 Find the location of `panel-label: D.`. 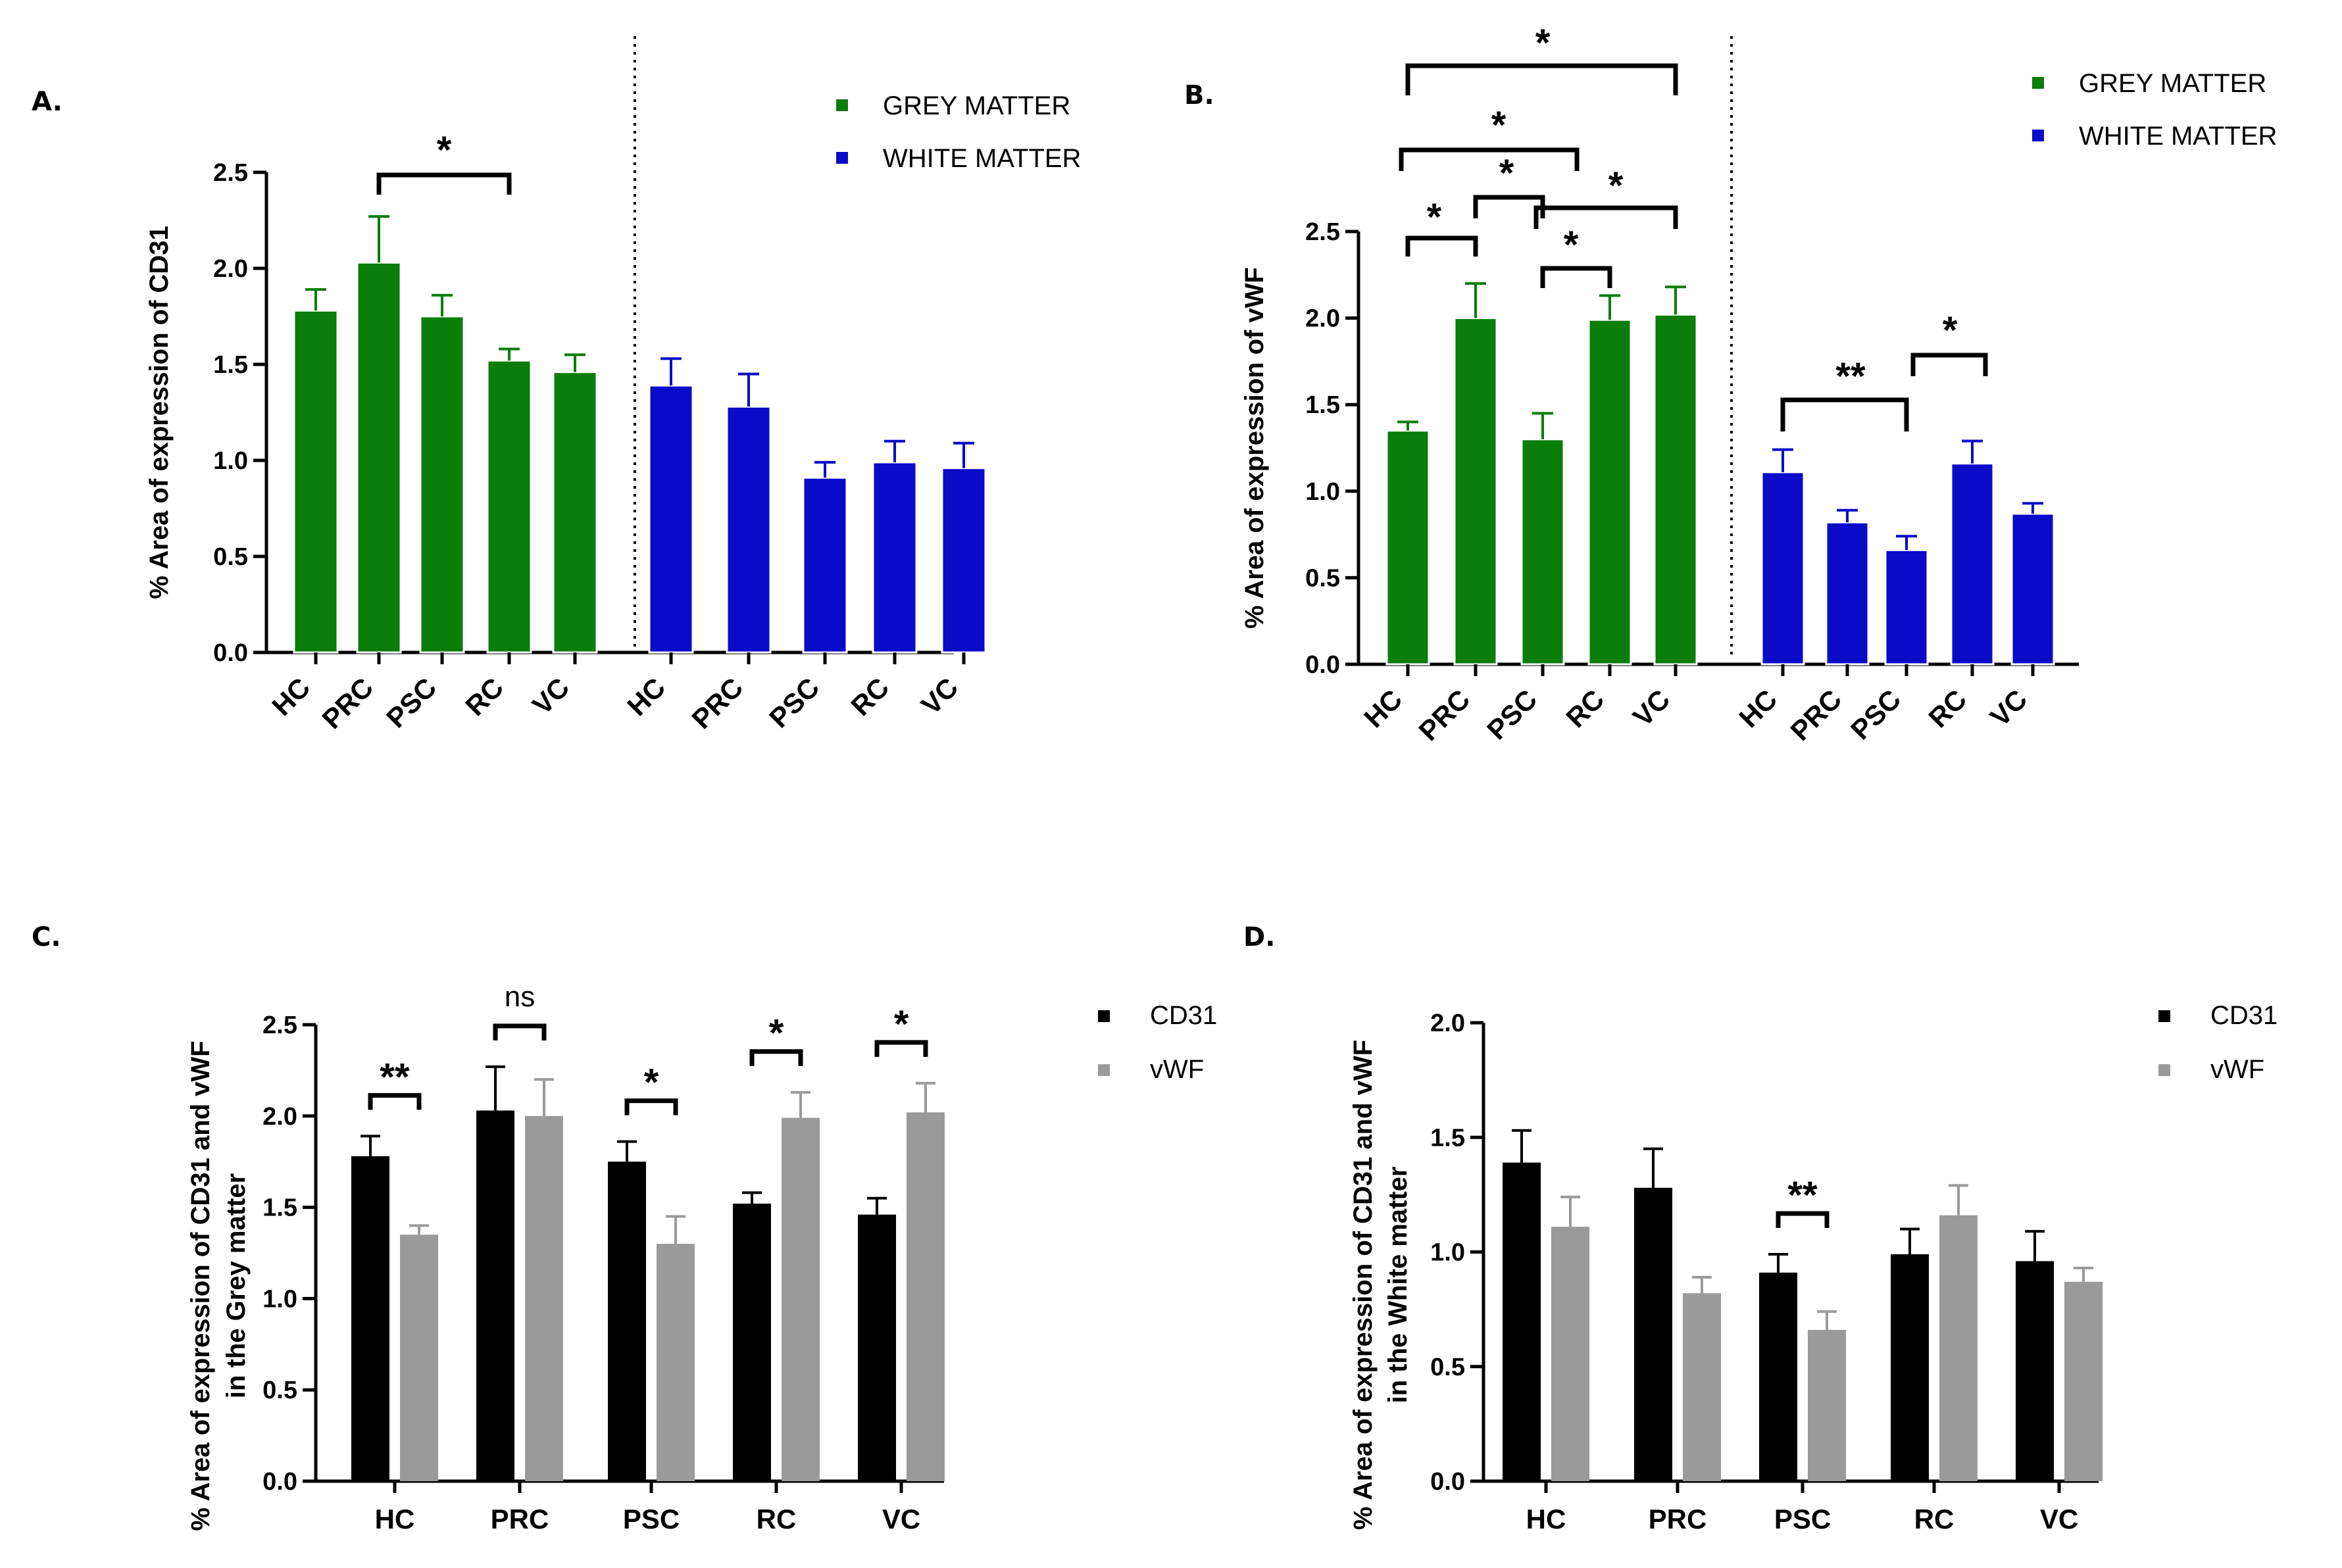

panel-label: D. is located at coordinates (1259, 937).